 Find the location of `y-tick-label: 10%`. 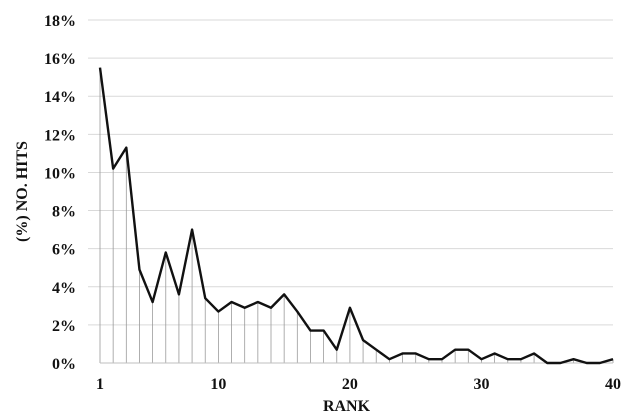

y-tick-label: 10% is located at coordinates (60, 173).